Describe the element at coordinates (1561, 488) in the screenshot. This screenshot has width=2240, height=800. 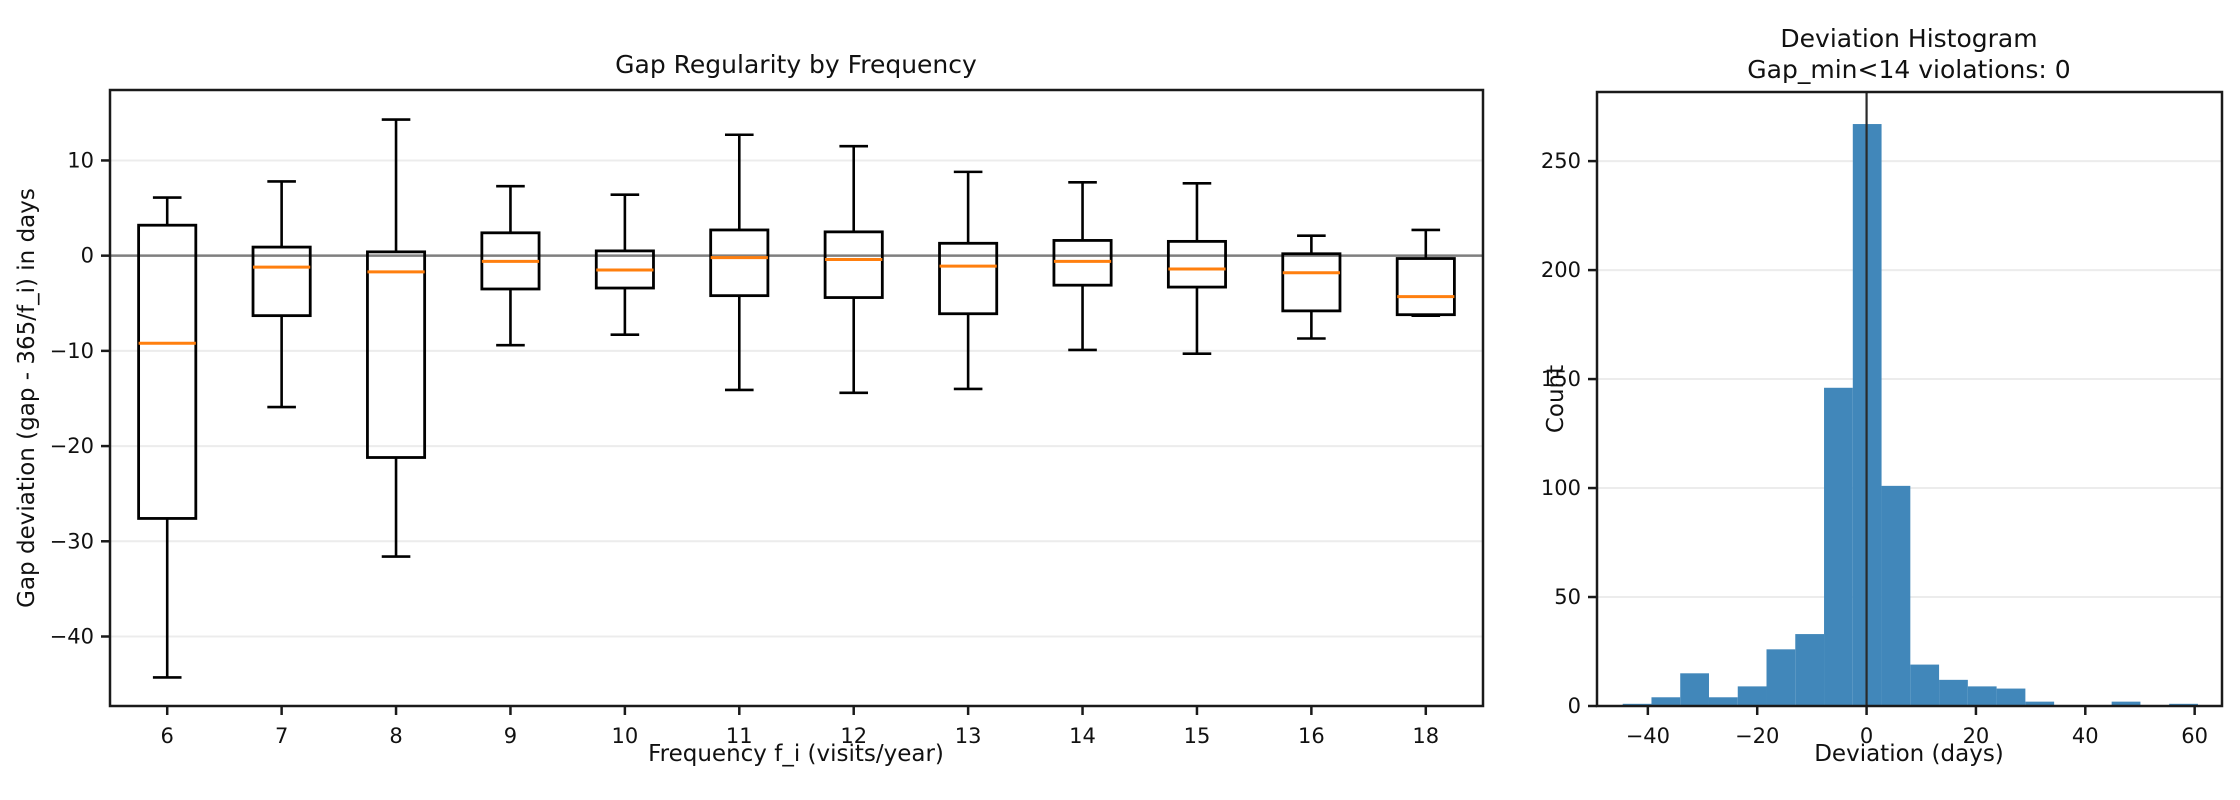
I see `tick-label-y: 100` at that location.